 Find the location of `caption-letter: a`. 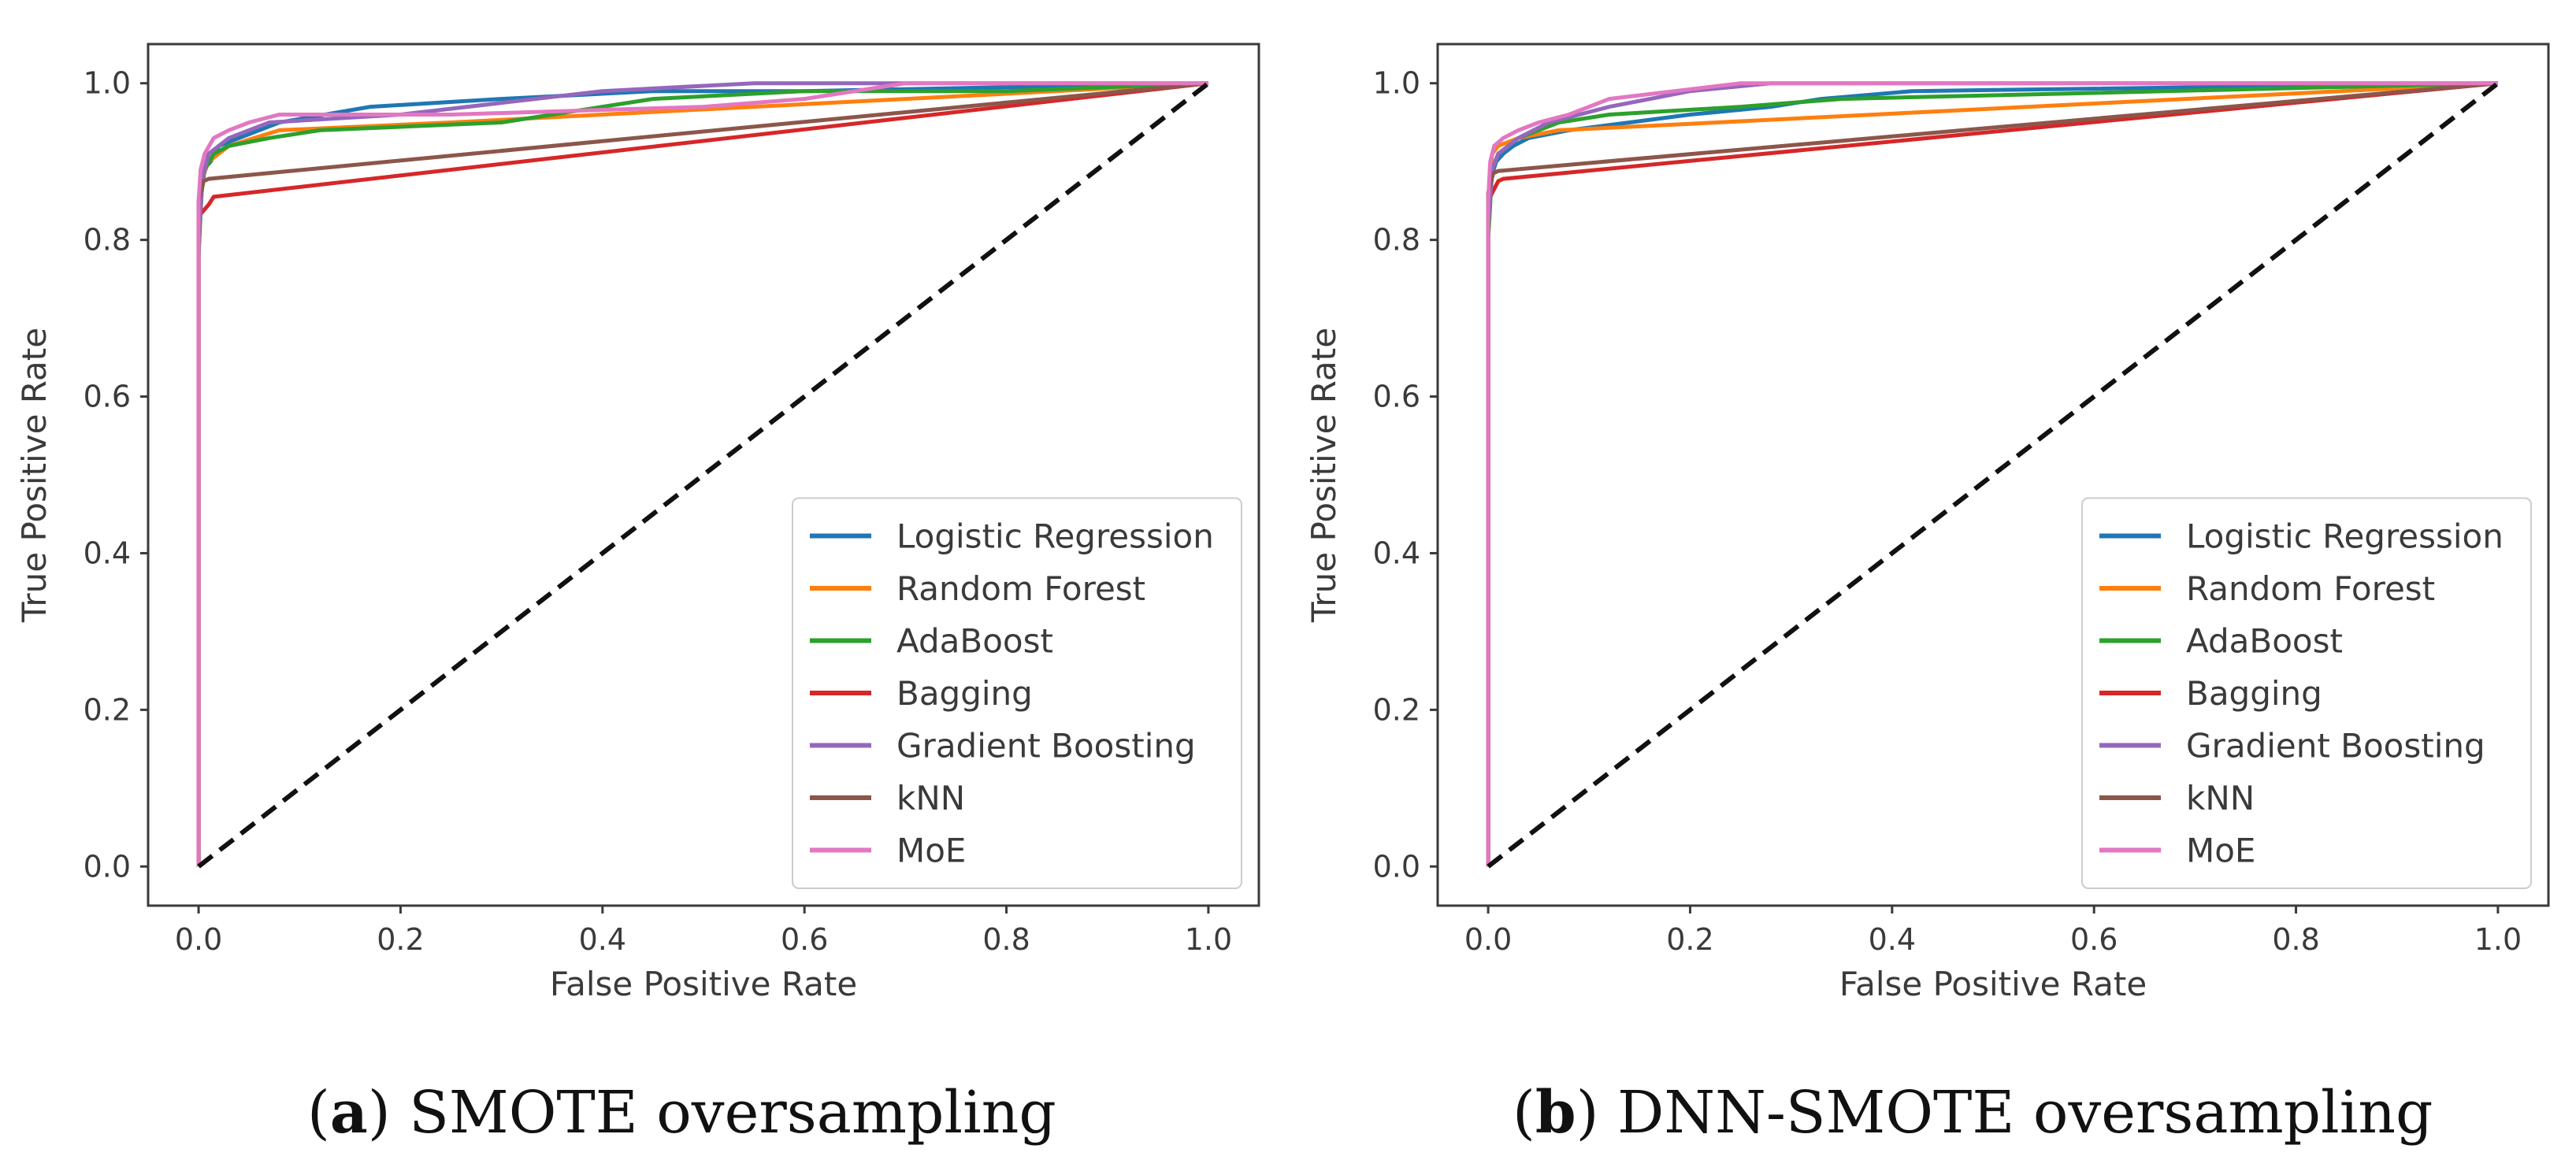

caption-letter: a is located at coordinates (348, 1113).